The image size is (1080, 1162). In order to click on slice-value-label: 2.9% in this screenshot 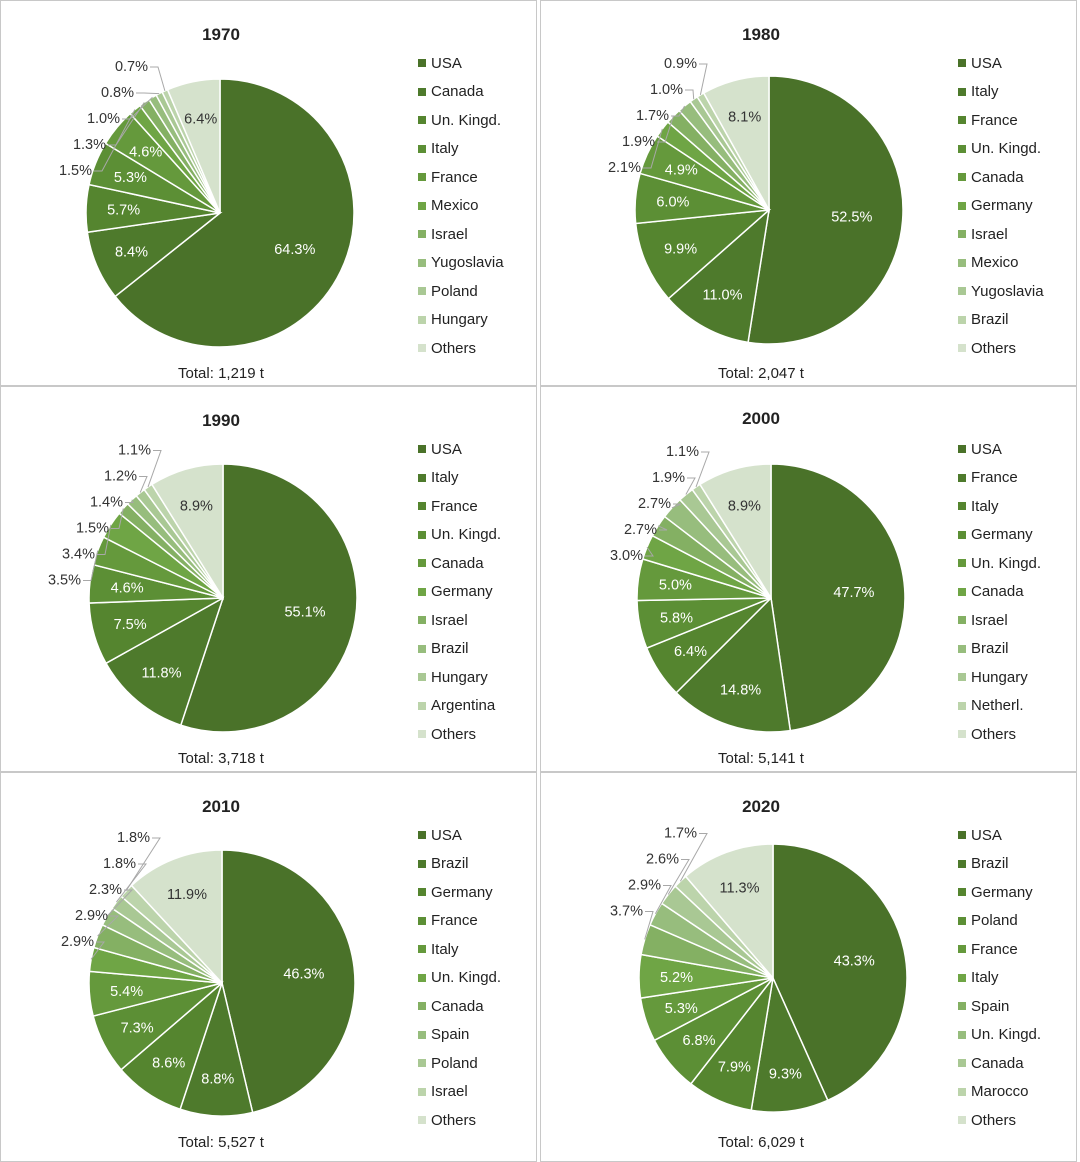, I will do `click(91, 916)`.